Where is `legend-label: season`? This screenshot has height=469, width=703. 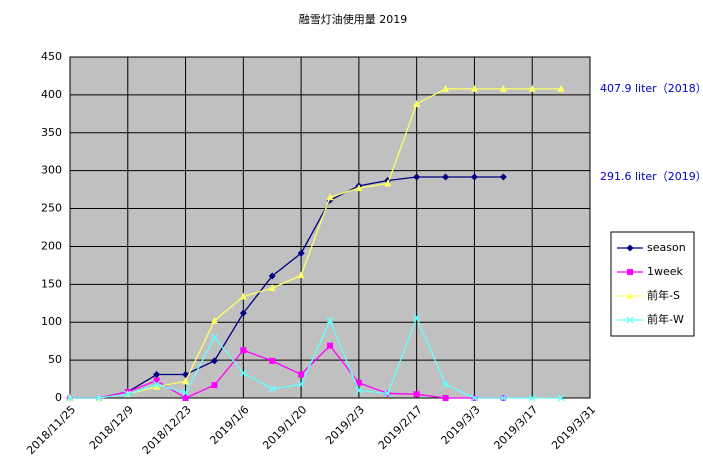 legend-label: season is located at coordinates (666, 247).